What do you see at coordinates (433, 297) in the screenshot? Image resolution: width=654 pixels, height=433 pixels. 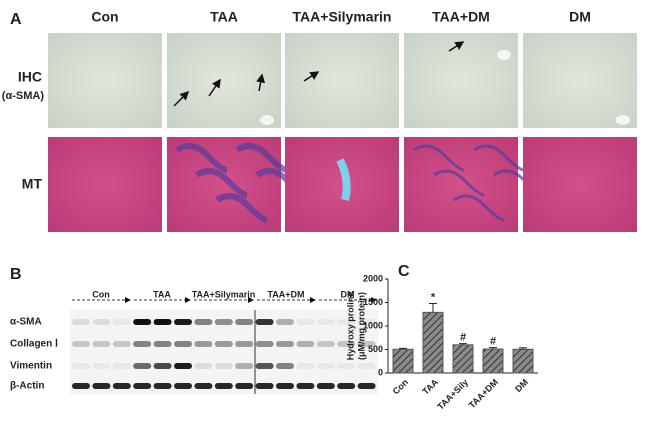 I see `significance-marker: *` at bounding box center [433, 297].